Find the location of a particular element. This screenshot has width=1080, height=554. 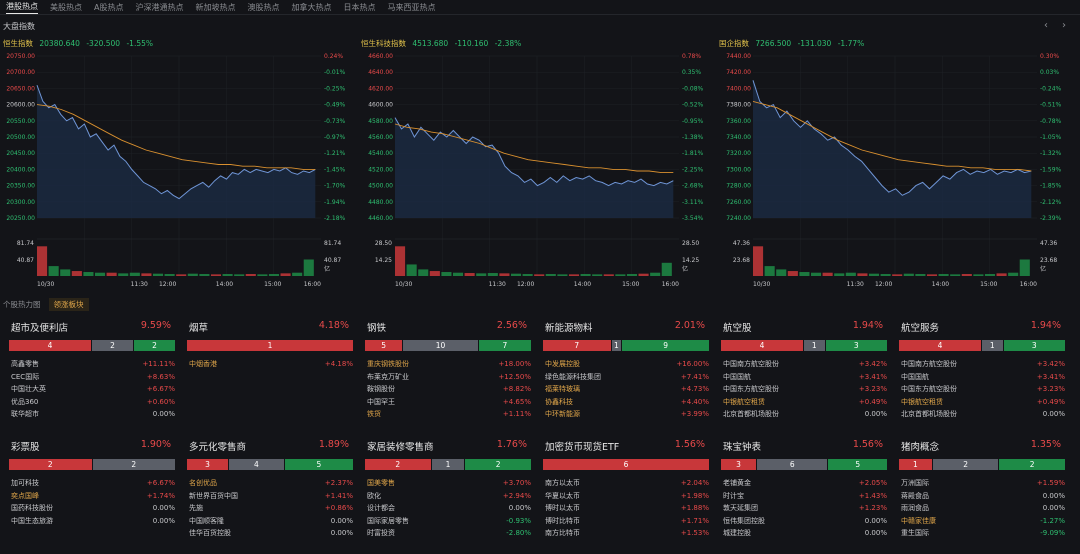

stock-name: 南方以太币 is located at coordinates (562, 483).